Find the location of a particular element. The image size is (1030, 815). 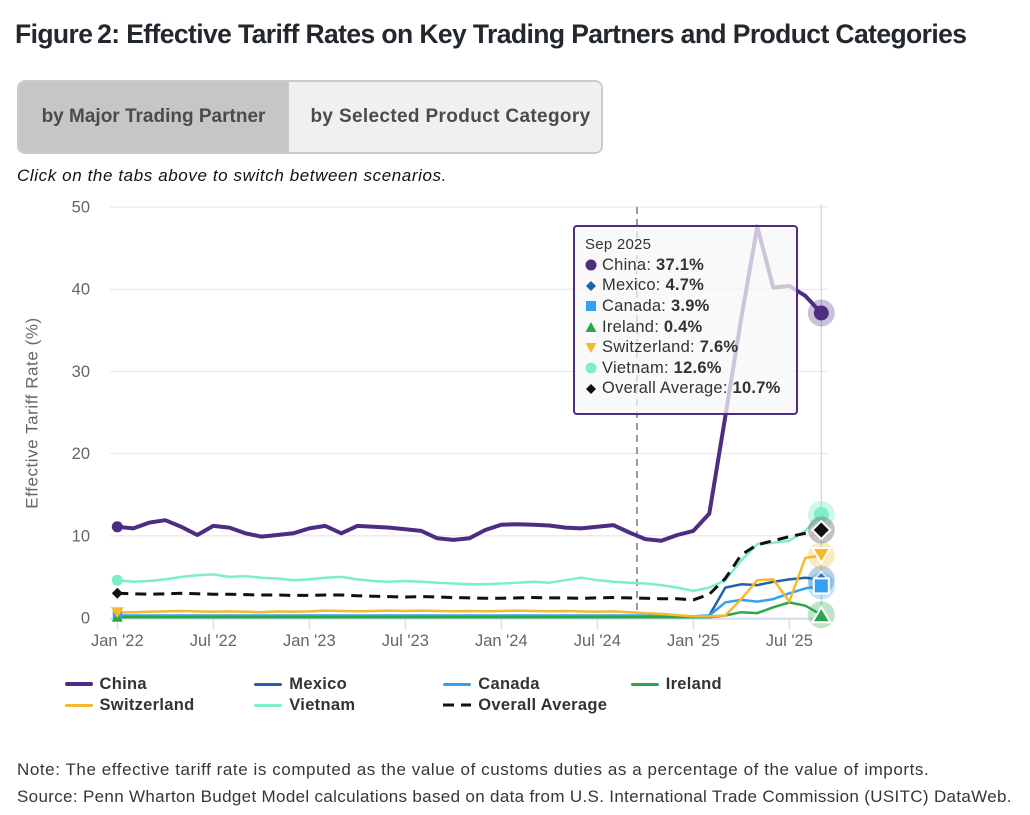

svg-text: 40 is located at coordinates (81, 290).